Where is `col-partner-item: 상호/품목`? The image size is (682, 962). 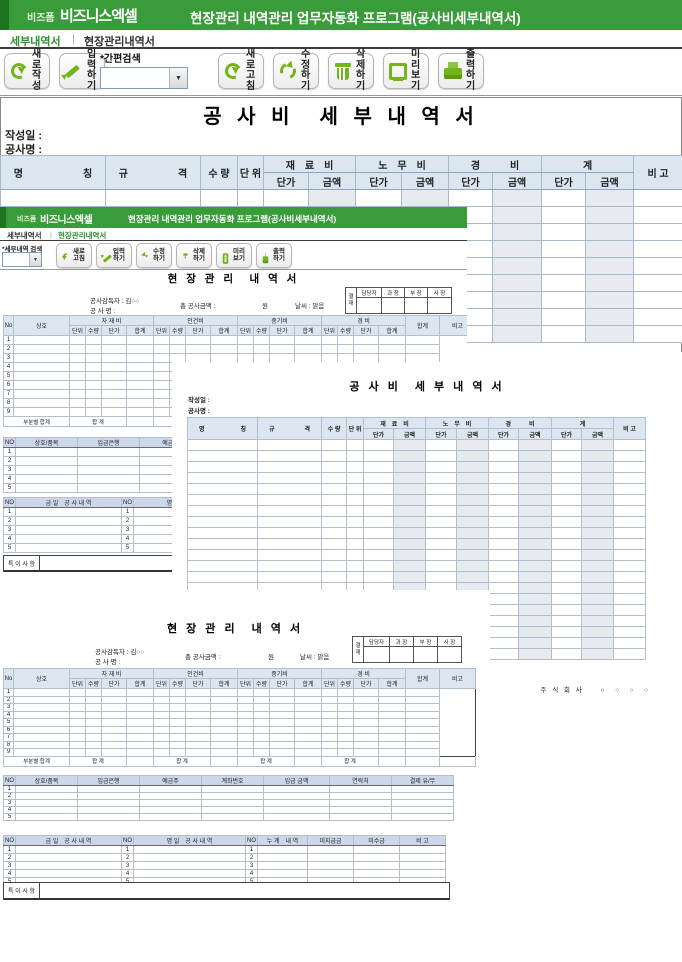
col-partner-item: 상호/품목 is located at coordinates (46, 780).